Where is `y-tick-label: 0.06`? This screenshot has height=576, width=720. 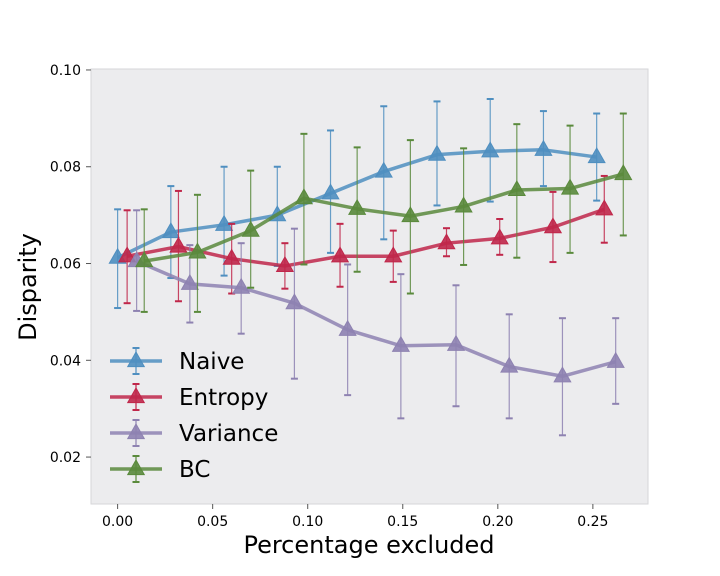 y-tick-label: 0.06 is located at coordinates (65, 265).